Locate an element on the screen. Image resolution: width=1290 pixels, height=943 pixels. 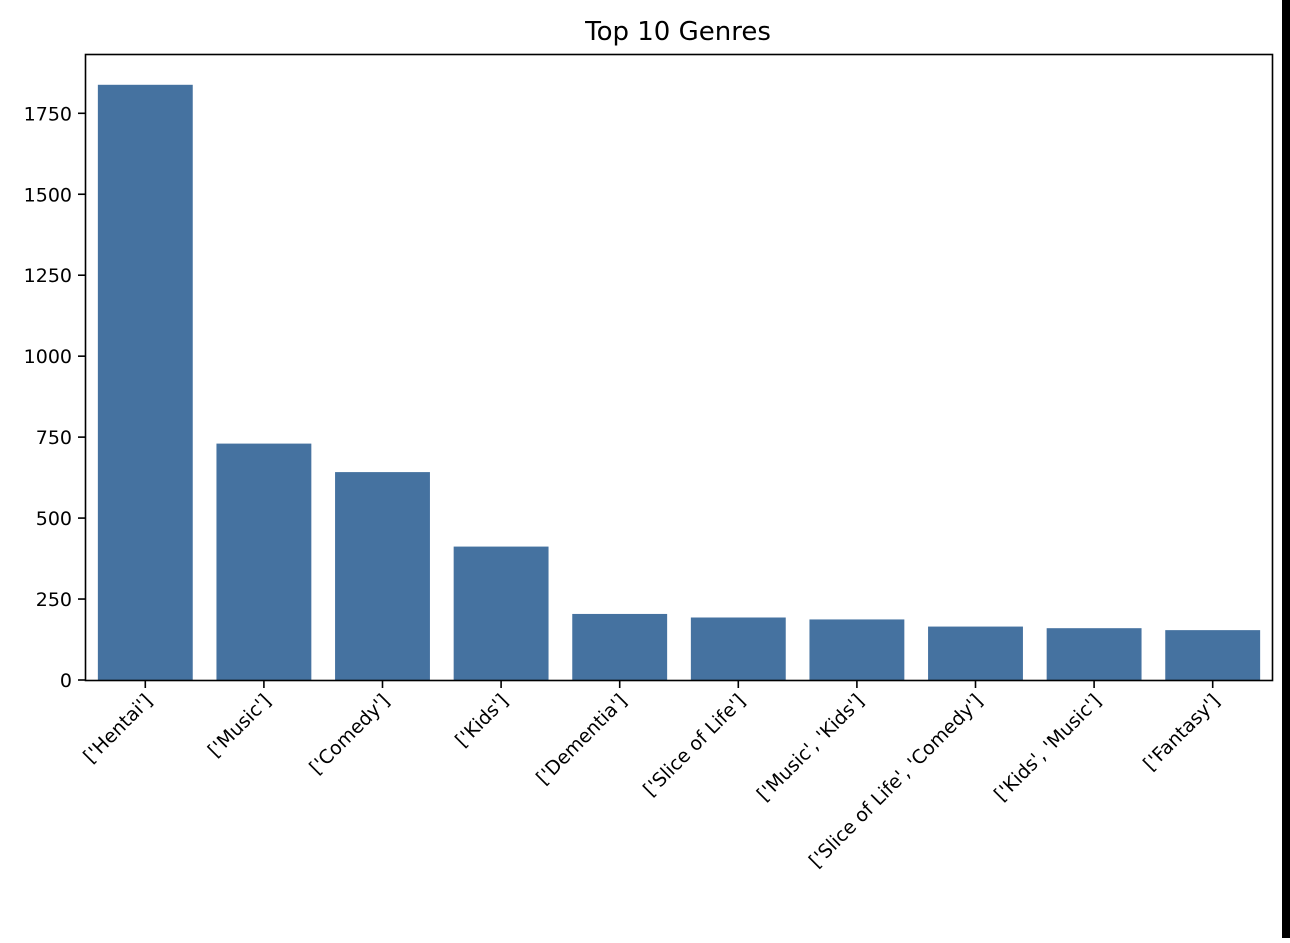
x-tick-label-6: ['Music', 'Kids'] is located at coordinates (811, 748).